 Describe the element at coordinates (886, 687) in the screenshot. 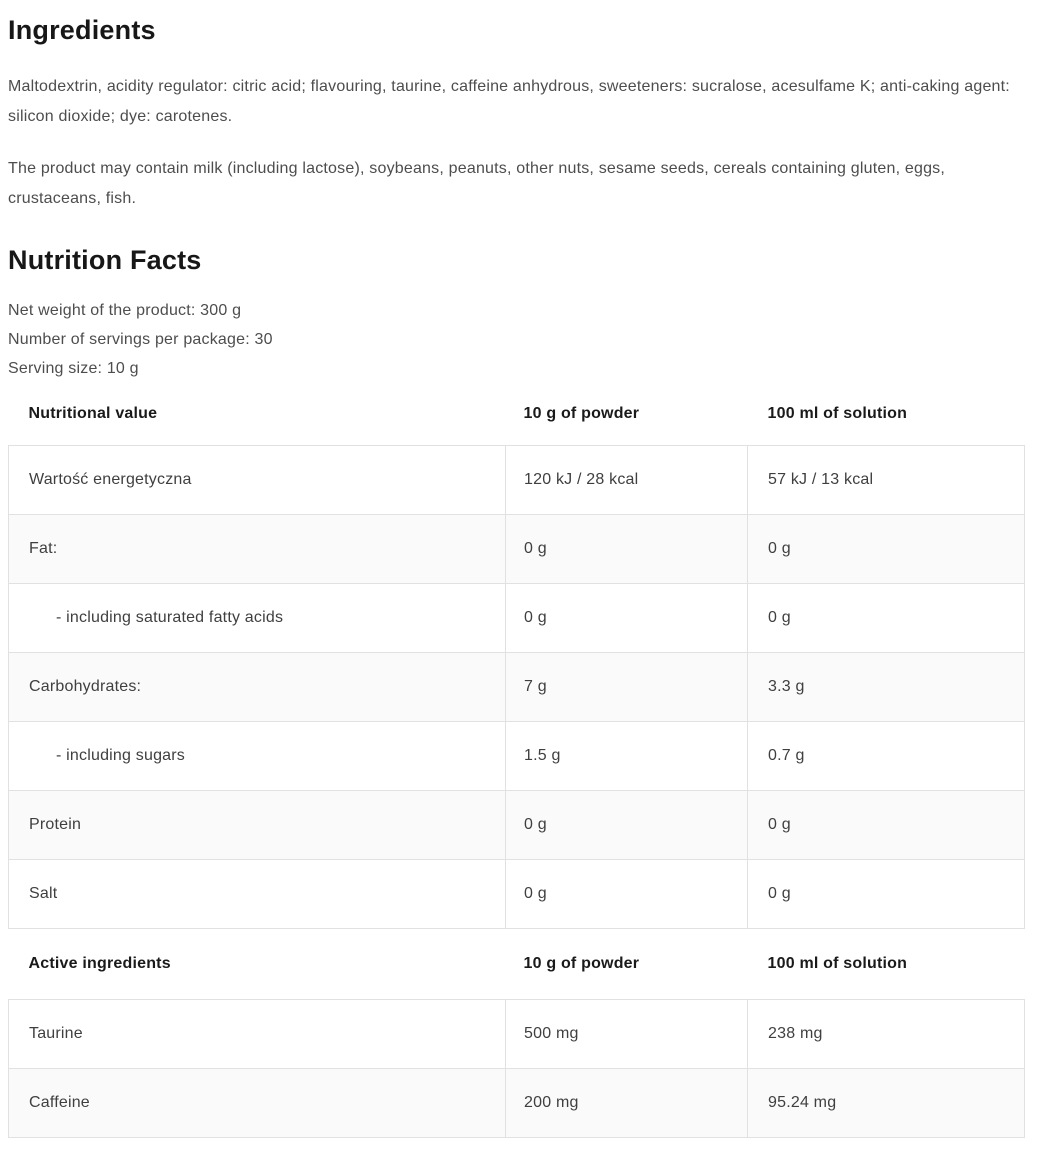

I see `row-value-per-100ml: 3.3 g` at that location.